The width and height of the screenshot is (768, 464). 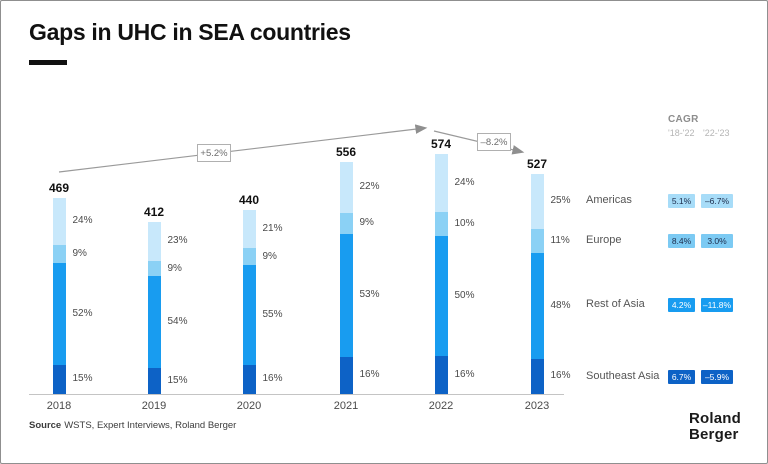 What do you see at coordinates (249, 200) in the screenshot?
I see `bar-value-label: 440` at bounding box center [249, 200].